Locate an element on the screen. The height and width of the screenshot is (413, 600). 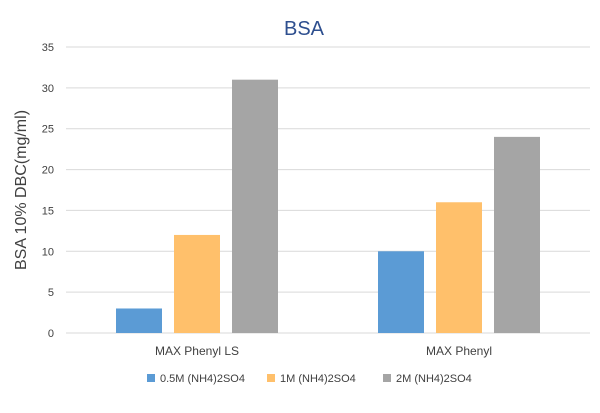
y-tick-label: 10 is located at coordinates (48, 252).